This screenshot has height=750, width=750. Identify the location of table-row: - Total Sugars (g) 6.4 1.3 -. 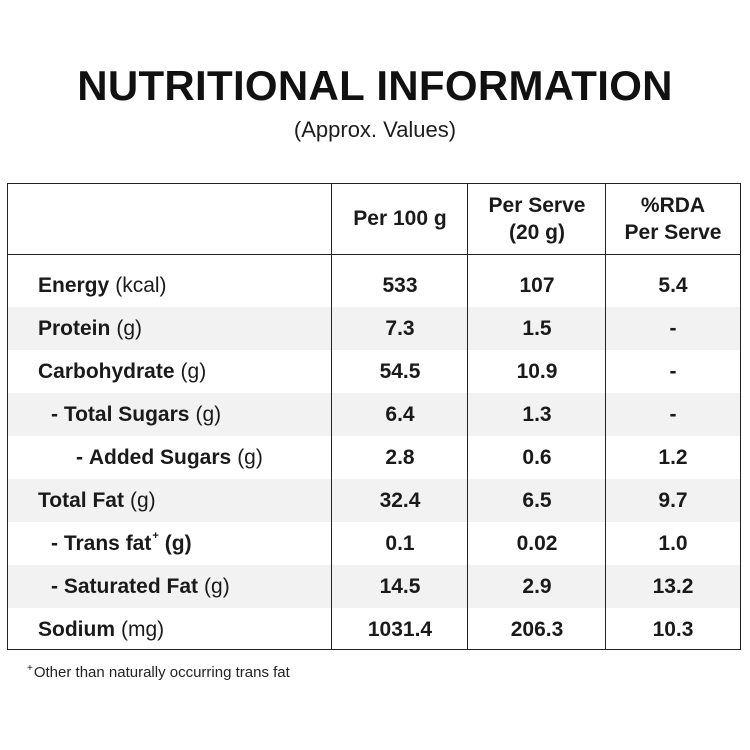
(374, 414).